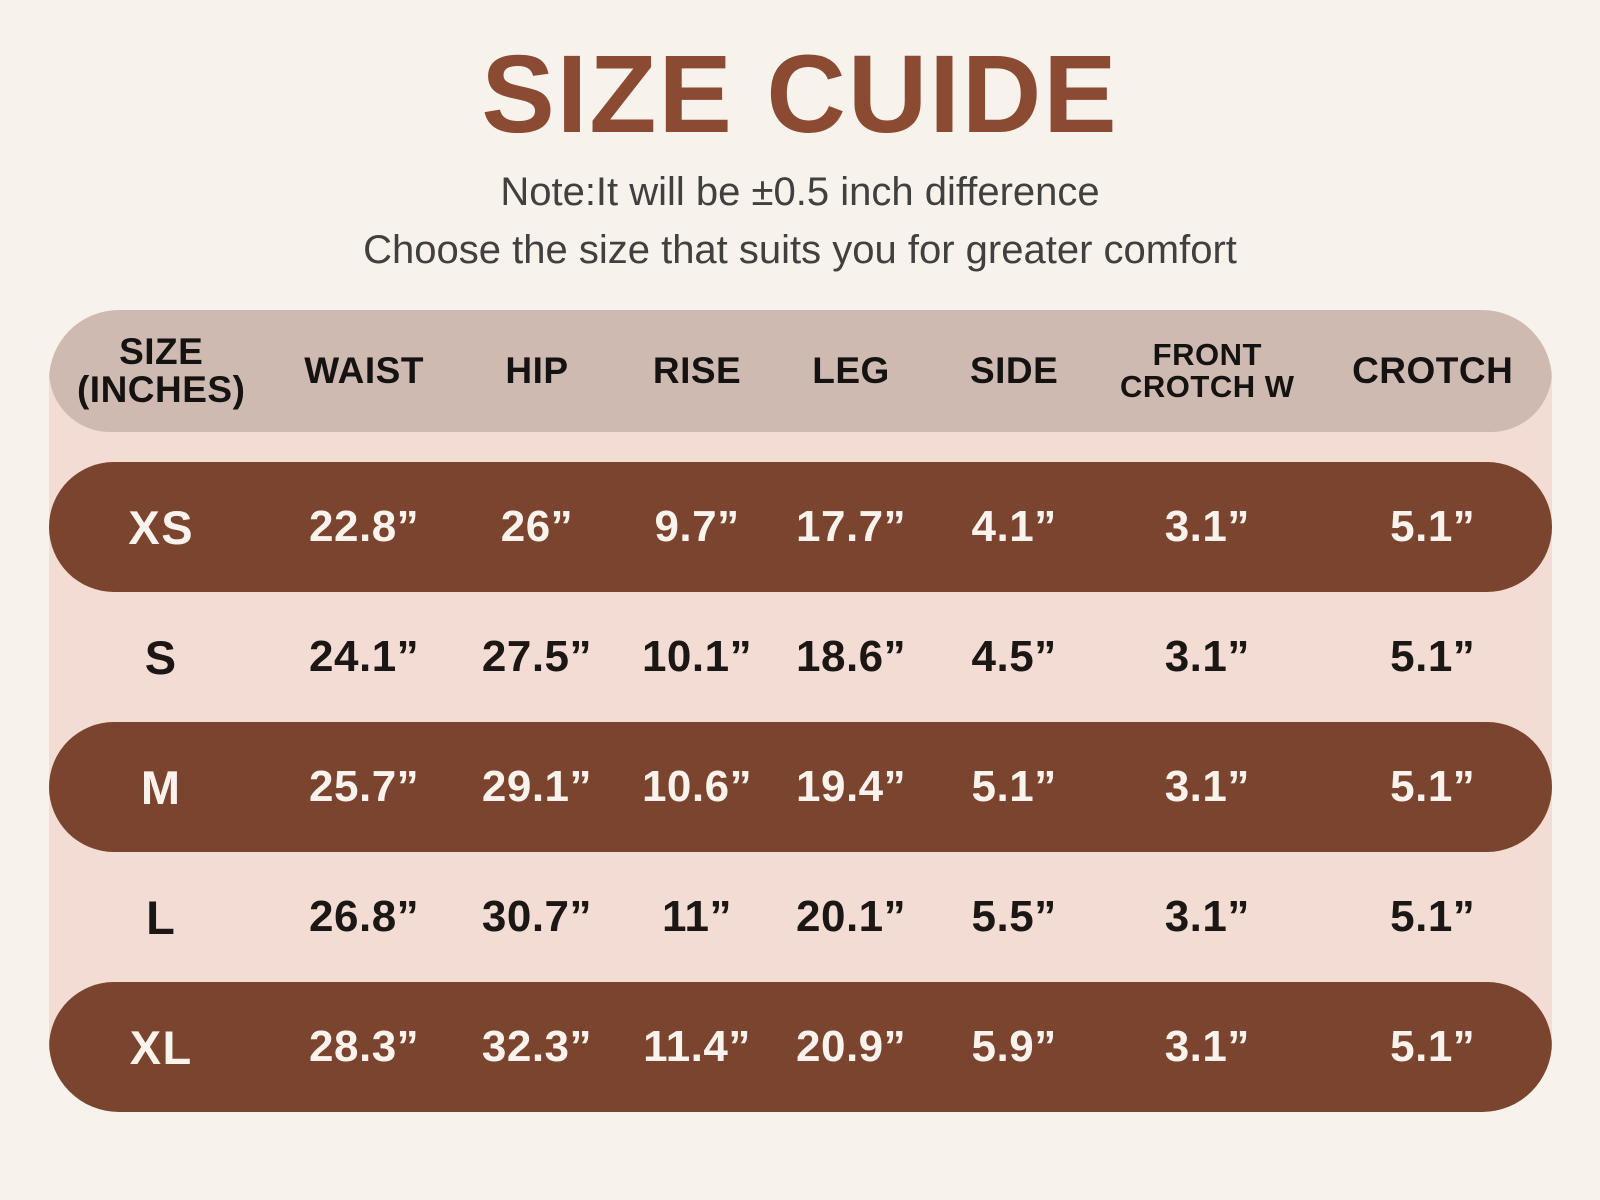  I want to click on cell-size-label: L, so click(161, 917).